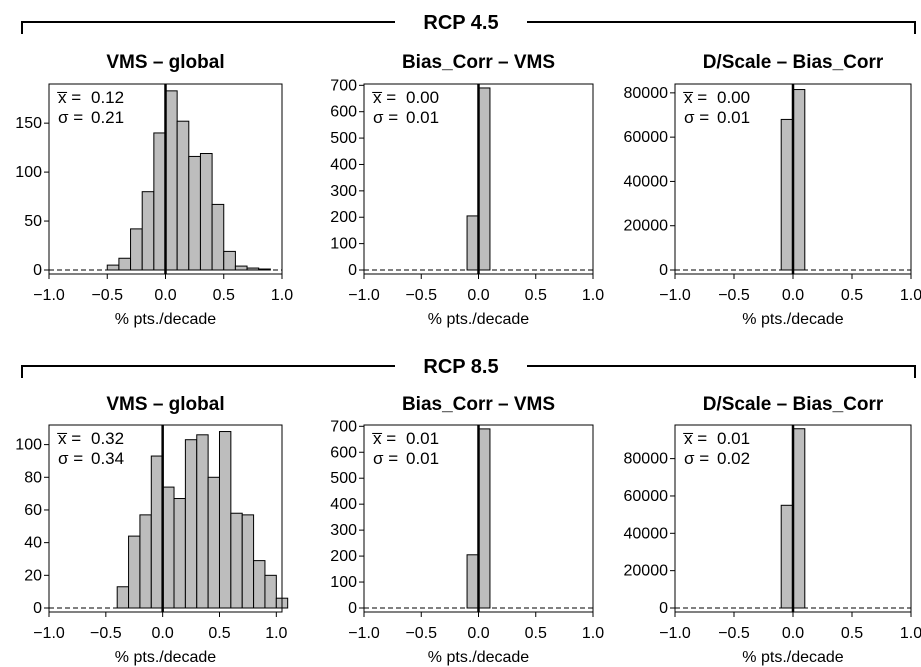 This screenshot has width=921, height=667. I want to click on y-tick-label: 80, so click(33, 477).